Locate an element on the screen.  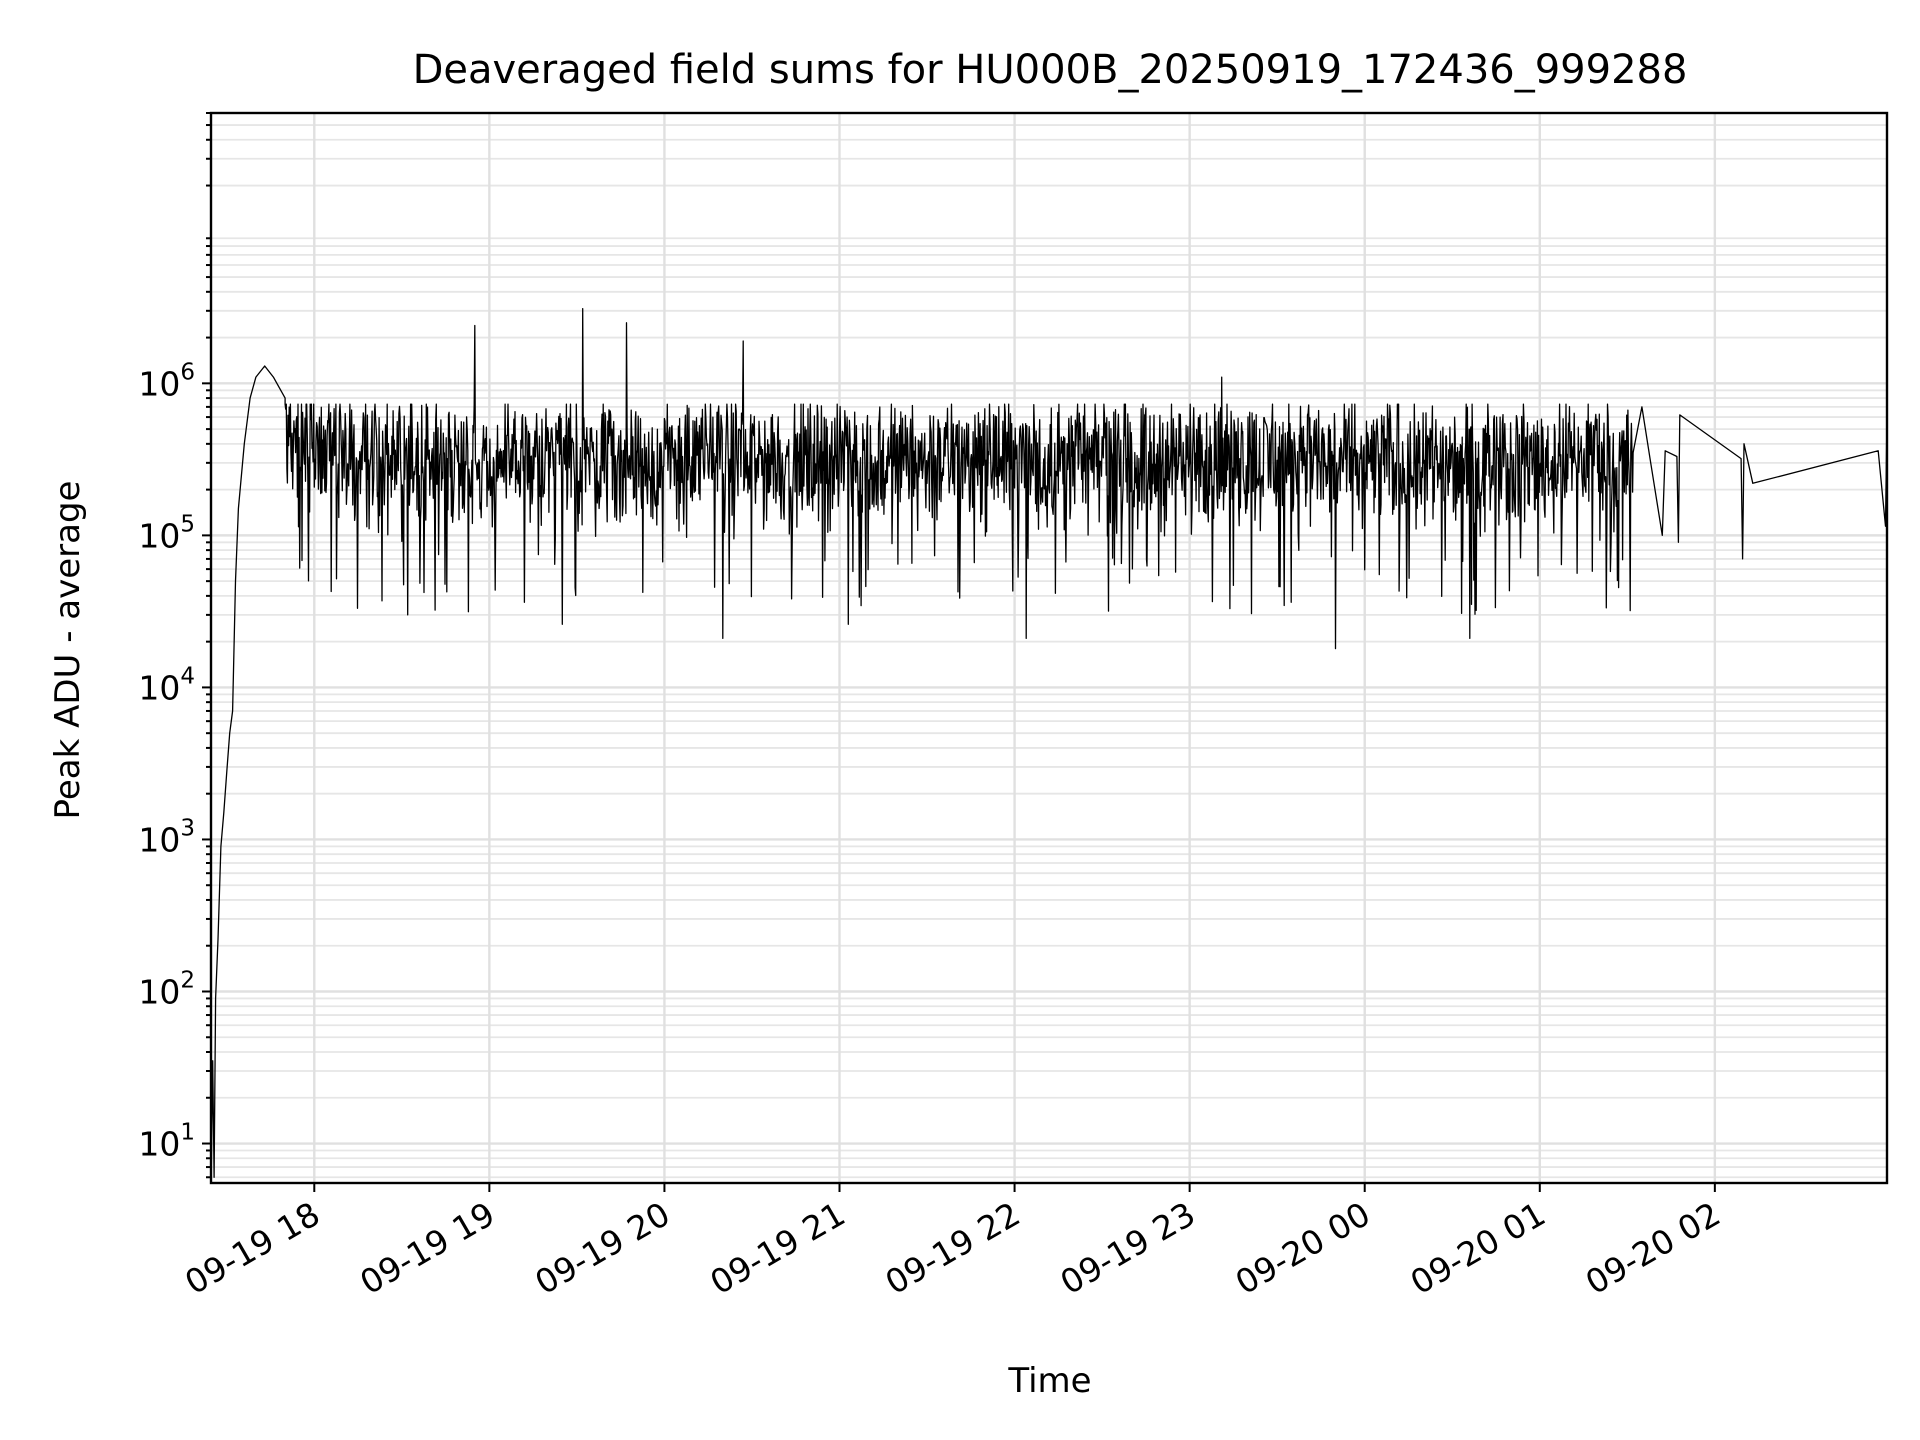
x-tick-label: 09-19 23 is located at coordinates (1128, 1248).